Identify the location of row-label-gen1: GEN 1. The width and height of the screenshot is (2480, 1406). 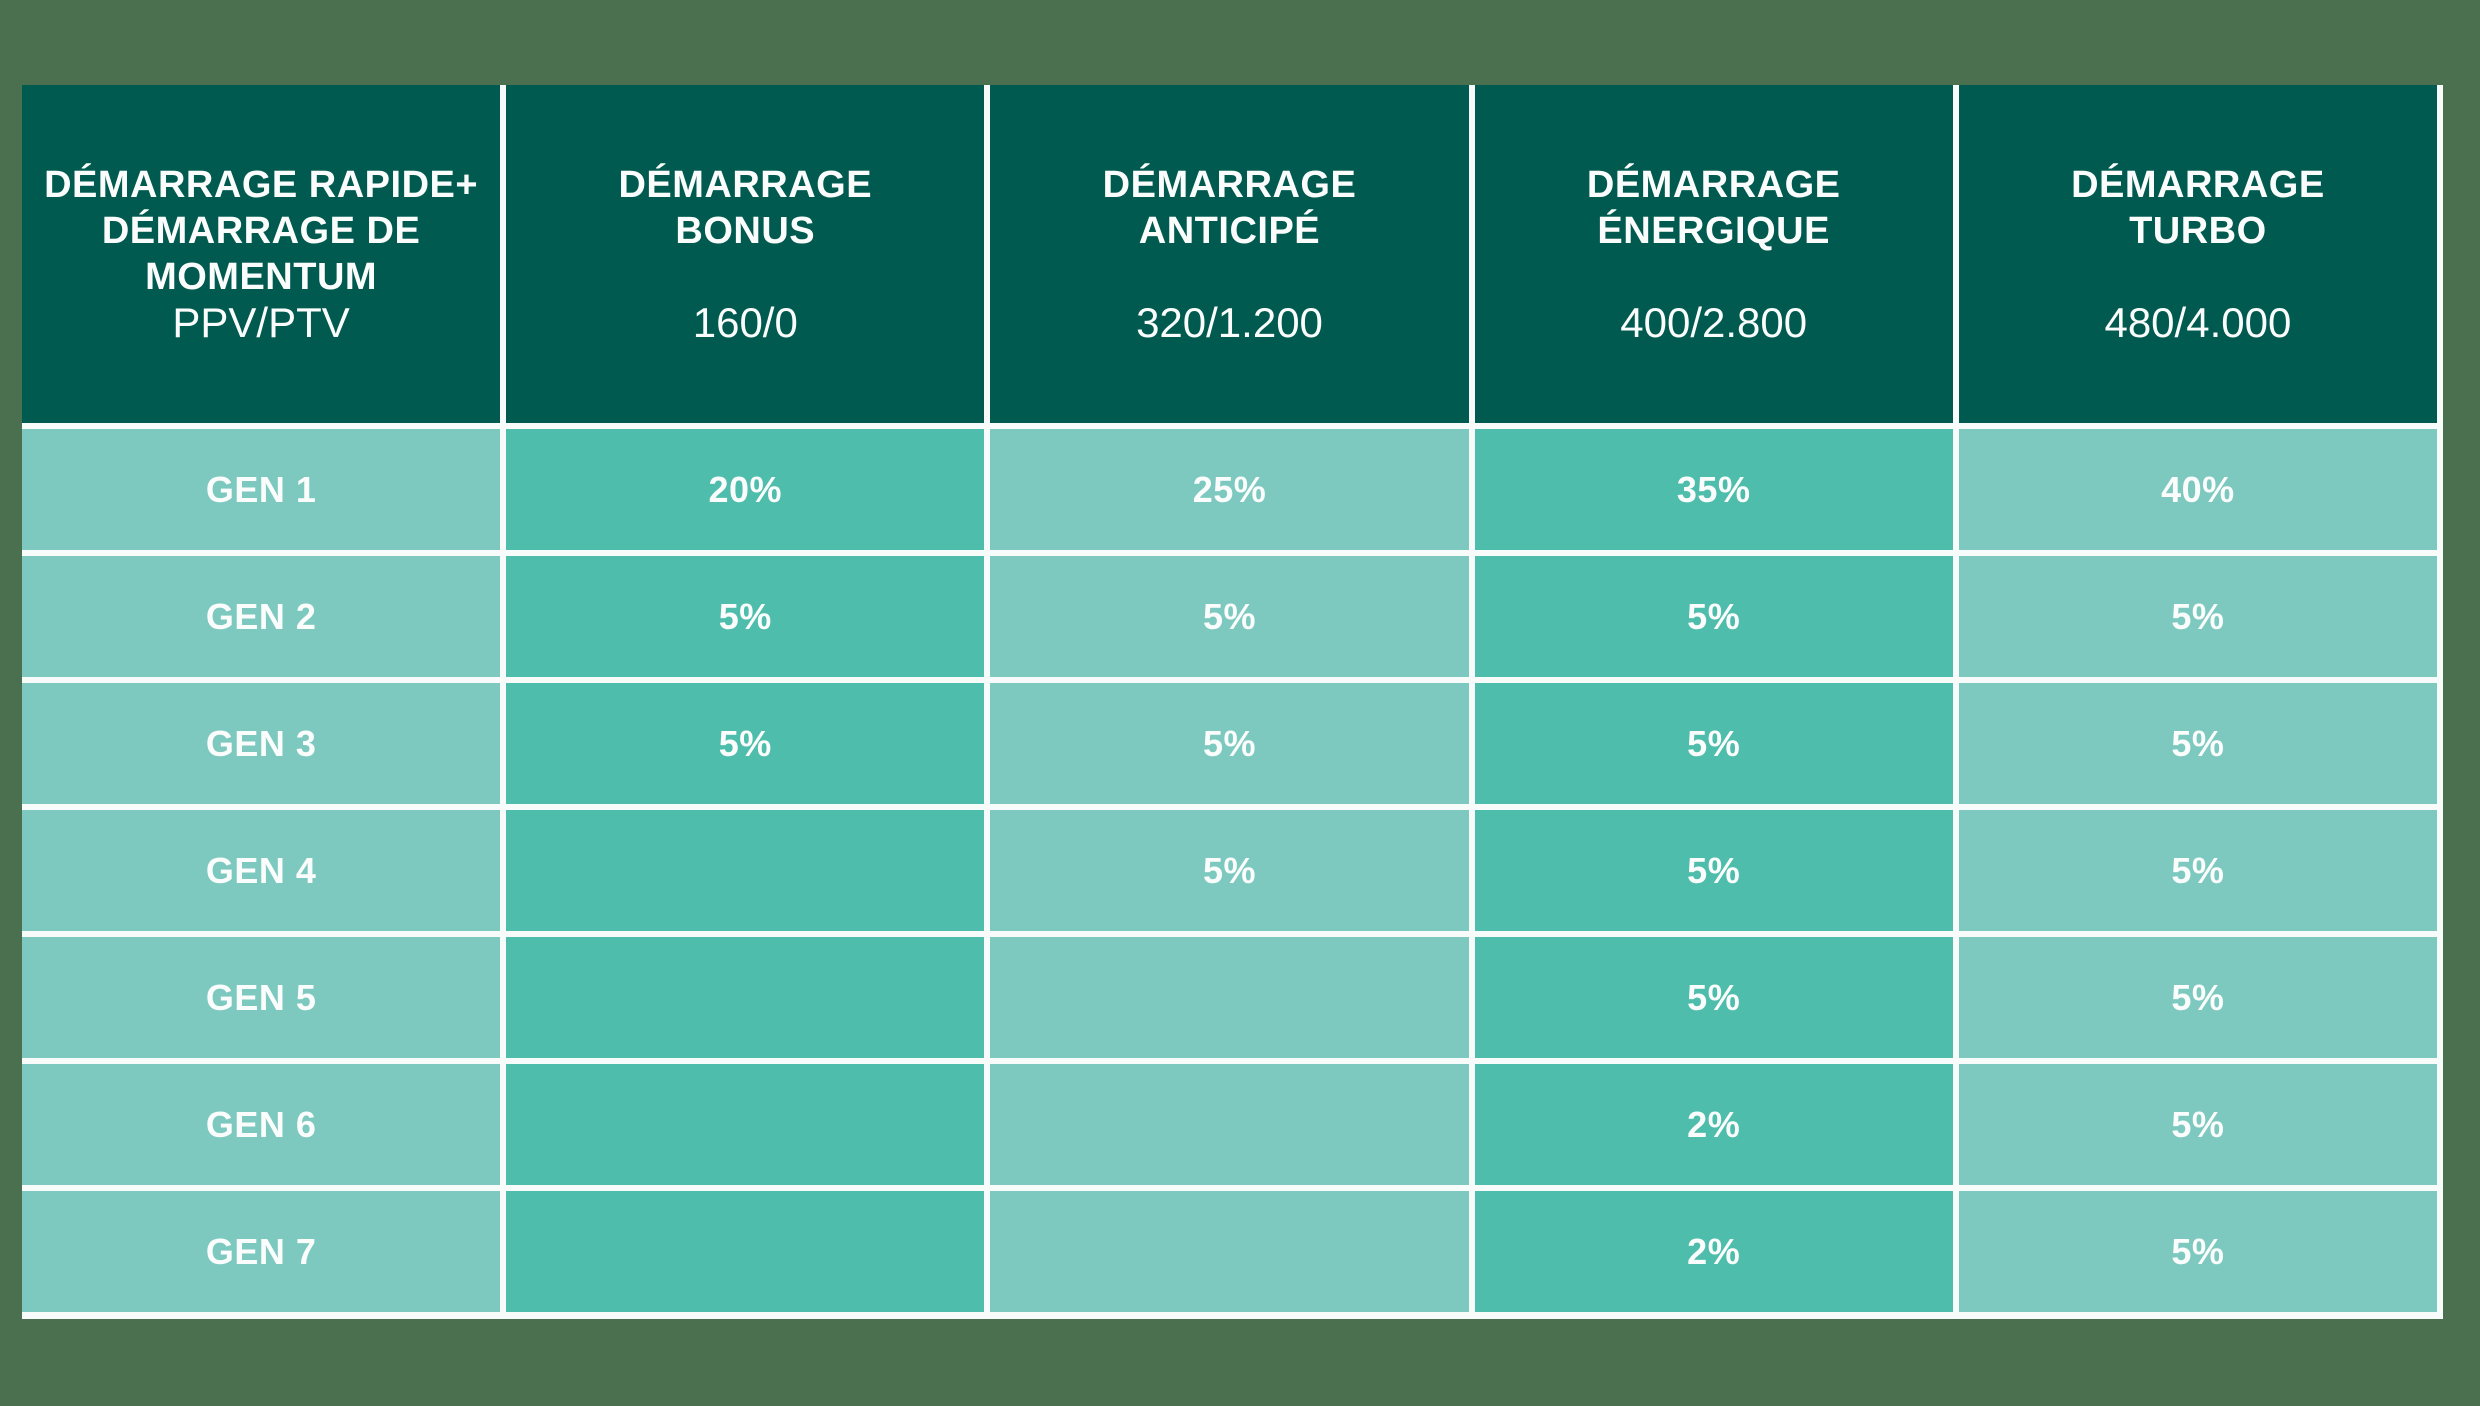
(261, 489).